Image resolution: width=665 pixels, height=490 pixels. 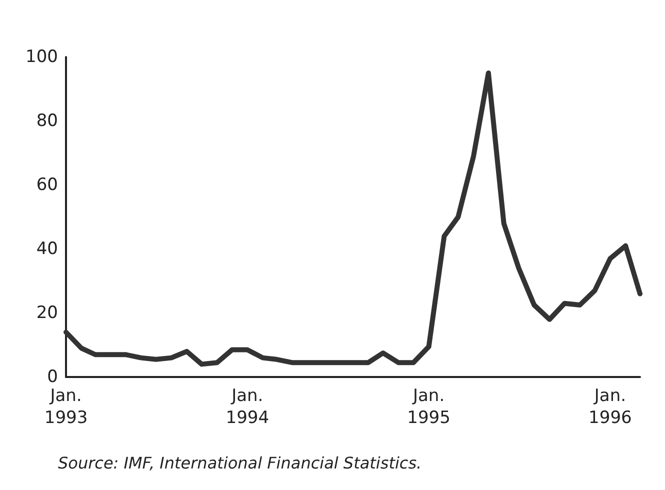 I want to click on x-tick-label: Jan. 1995, so click(x=428, y=407).